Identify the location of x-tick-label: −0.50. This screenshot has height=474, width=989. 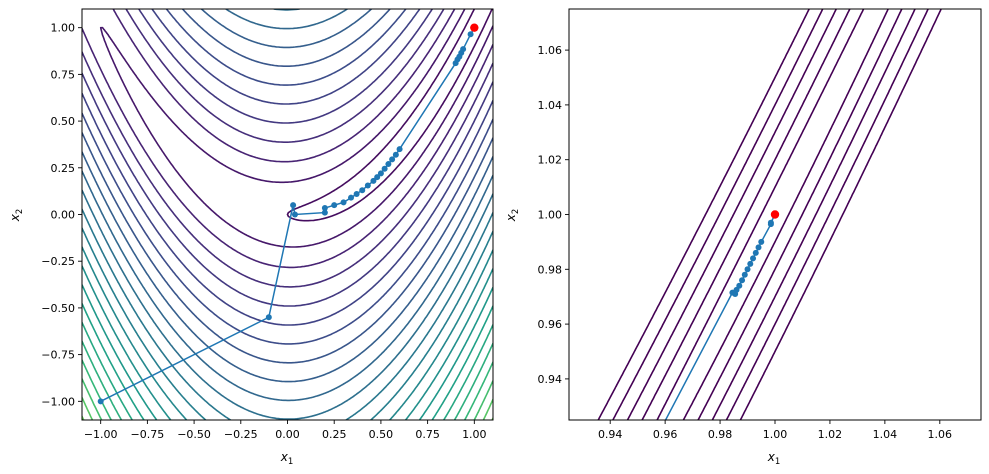
(194, 434).